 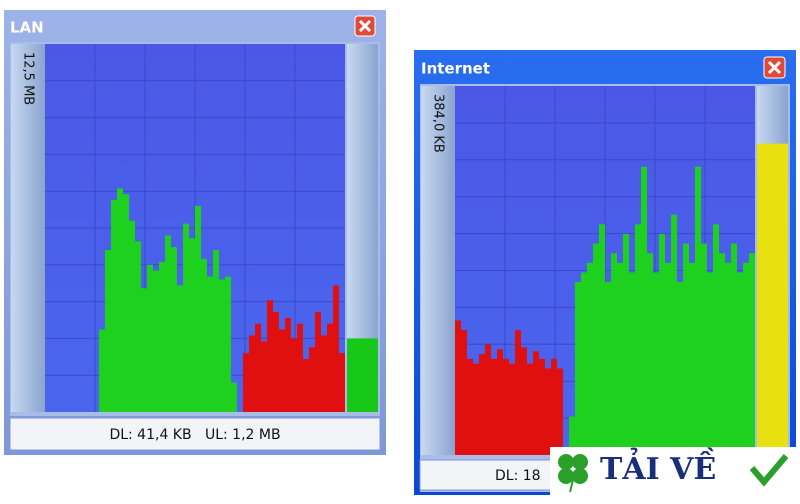 What do you see at coordinates (28, 78) in the screenshot?
I see `scale-label: 12,5 MB` at bounding box center [28, 78].